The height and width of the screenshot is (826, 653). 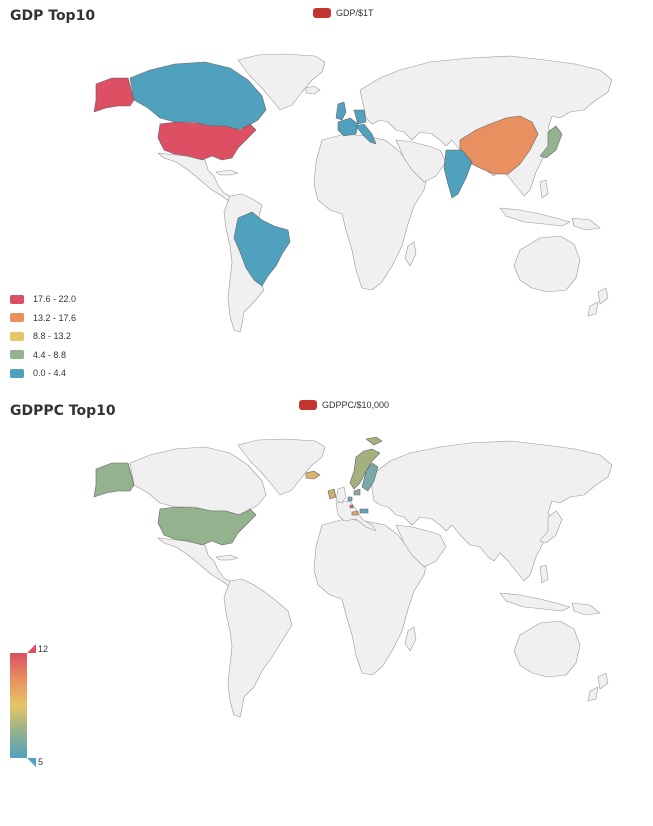 I want to click on region-france, so click(x=348, y=127).